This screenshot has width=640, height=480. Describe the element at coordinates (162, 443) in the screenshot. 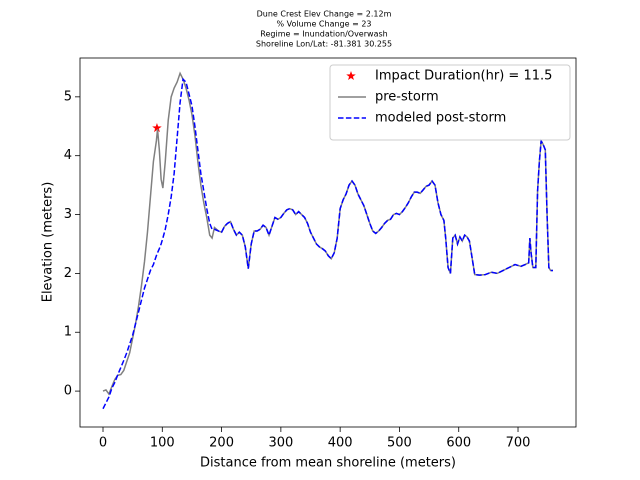

I see `x-tick-label: 100` at that location.